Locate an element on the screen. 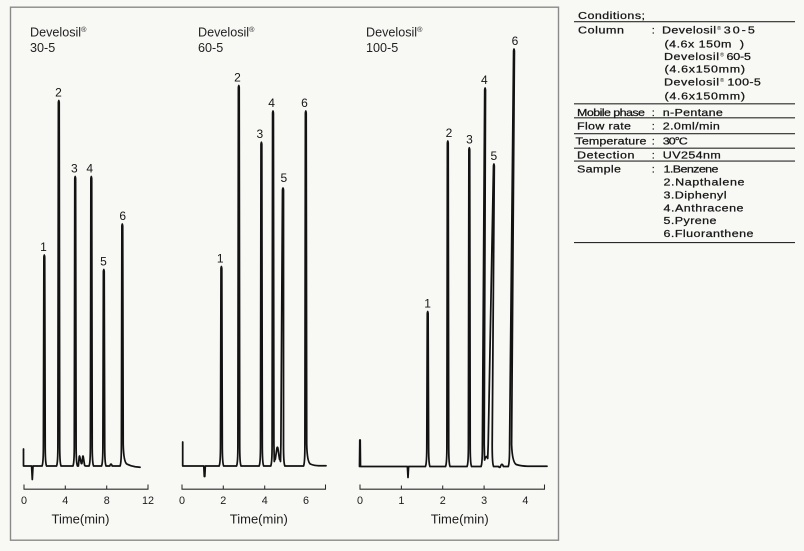 Image resolution: width=804 pixels, height=551 pixels. svg-text: 2.0ml/min is located at coordinates (691, 127).